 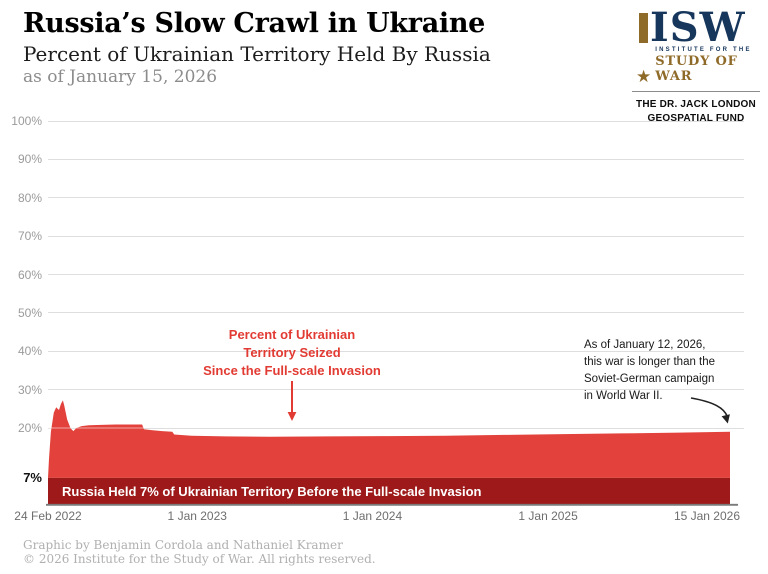 What do you see at coordinates (703, 50) in the screenshot?
I see `institute-for-the-label: INSTITUTE FOR THE` at bounding box center [703, 50].